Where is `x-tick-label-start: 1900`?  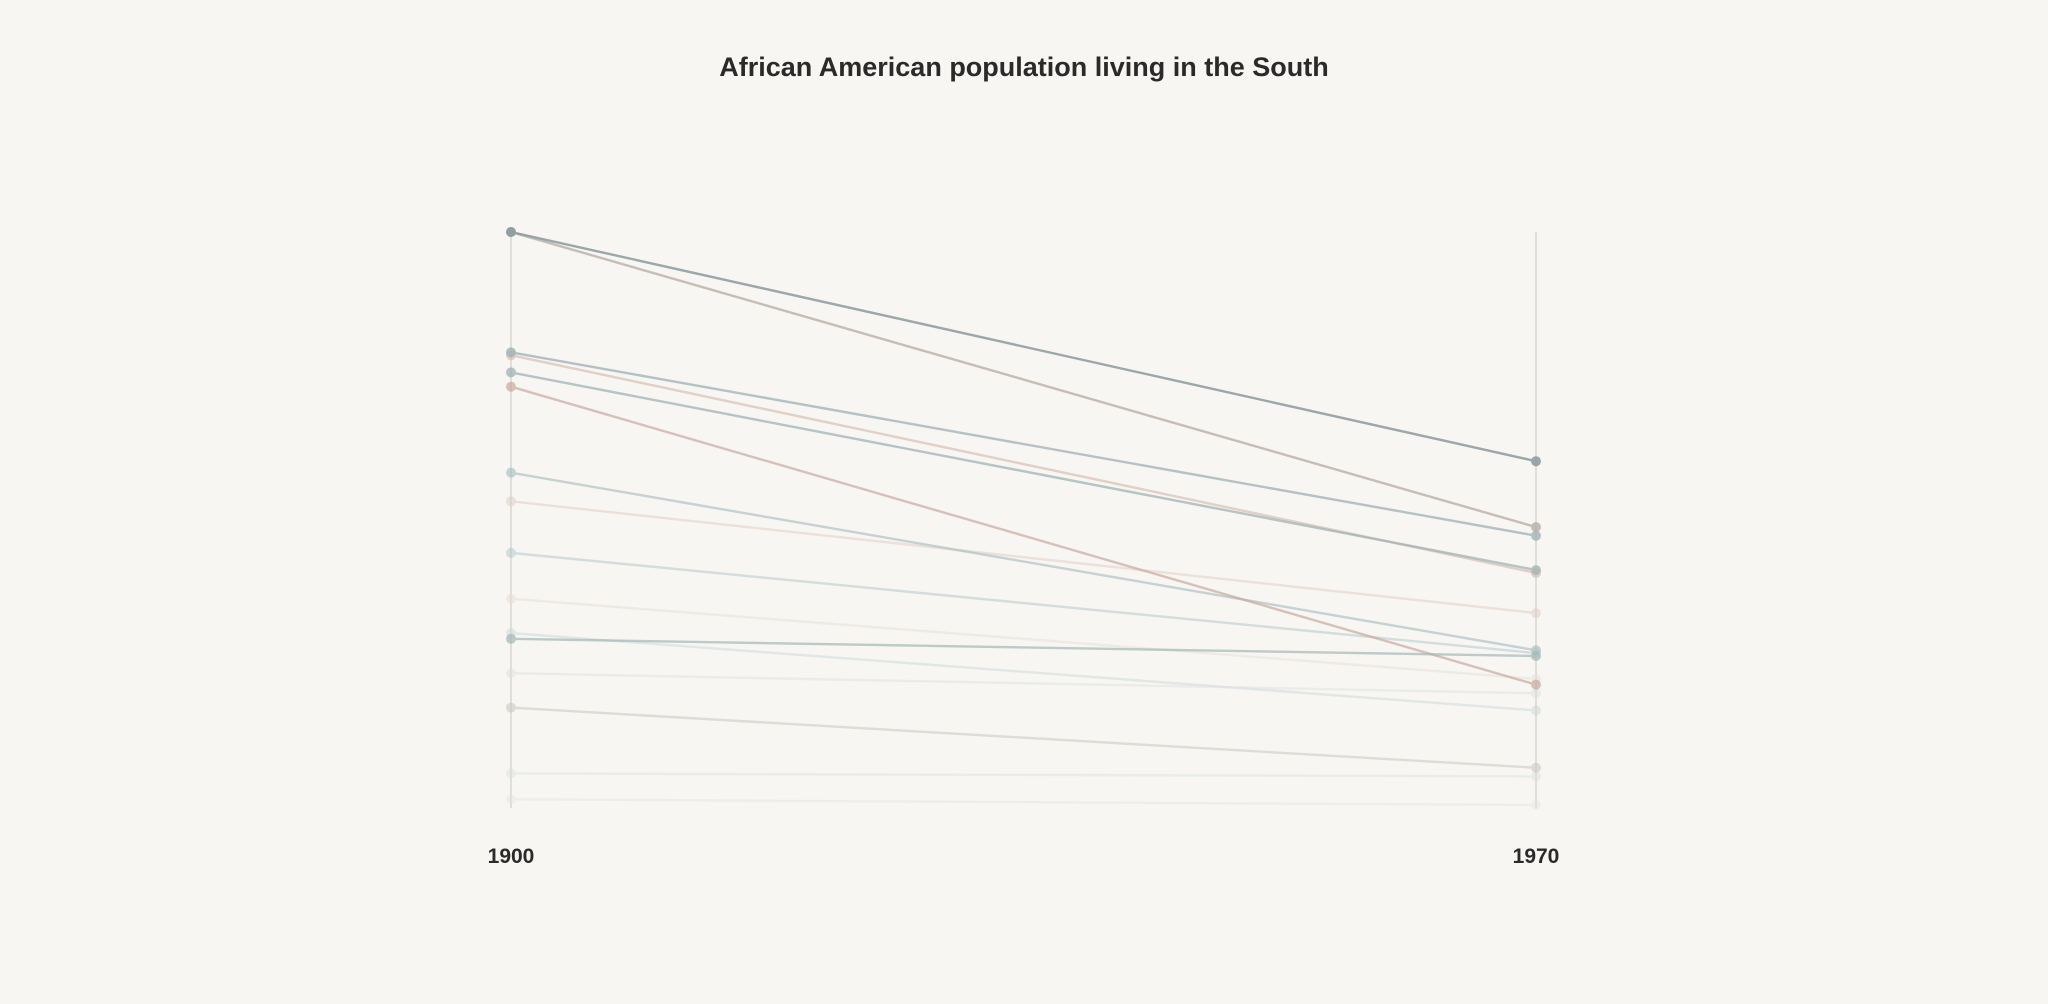 x-tick-label-start: 1900 is located at coordinates (511, 856).